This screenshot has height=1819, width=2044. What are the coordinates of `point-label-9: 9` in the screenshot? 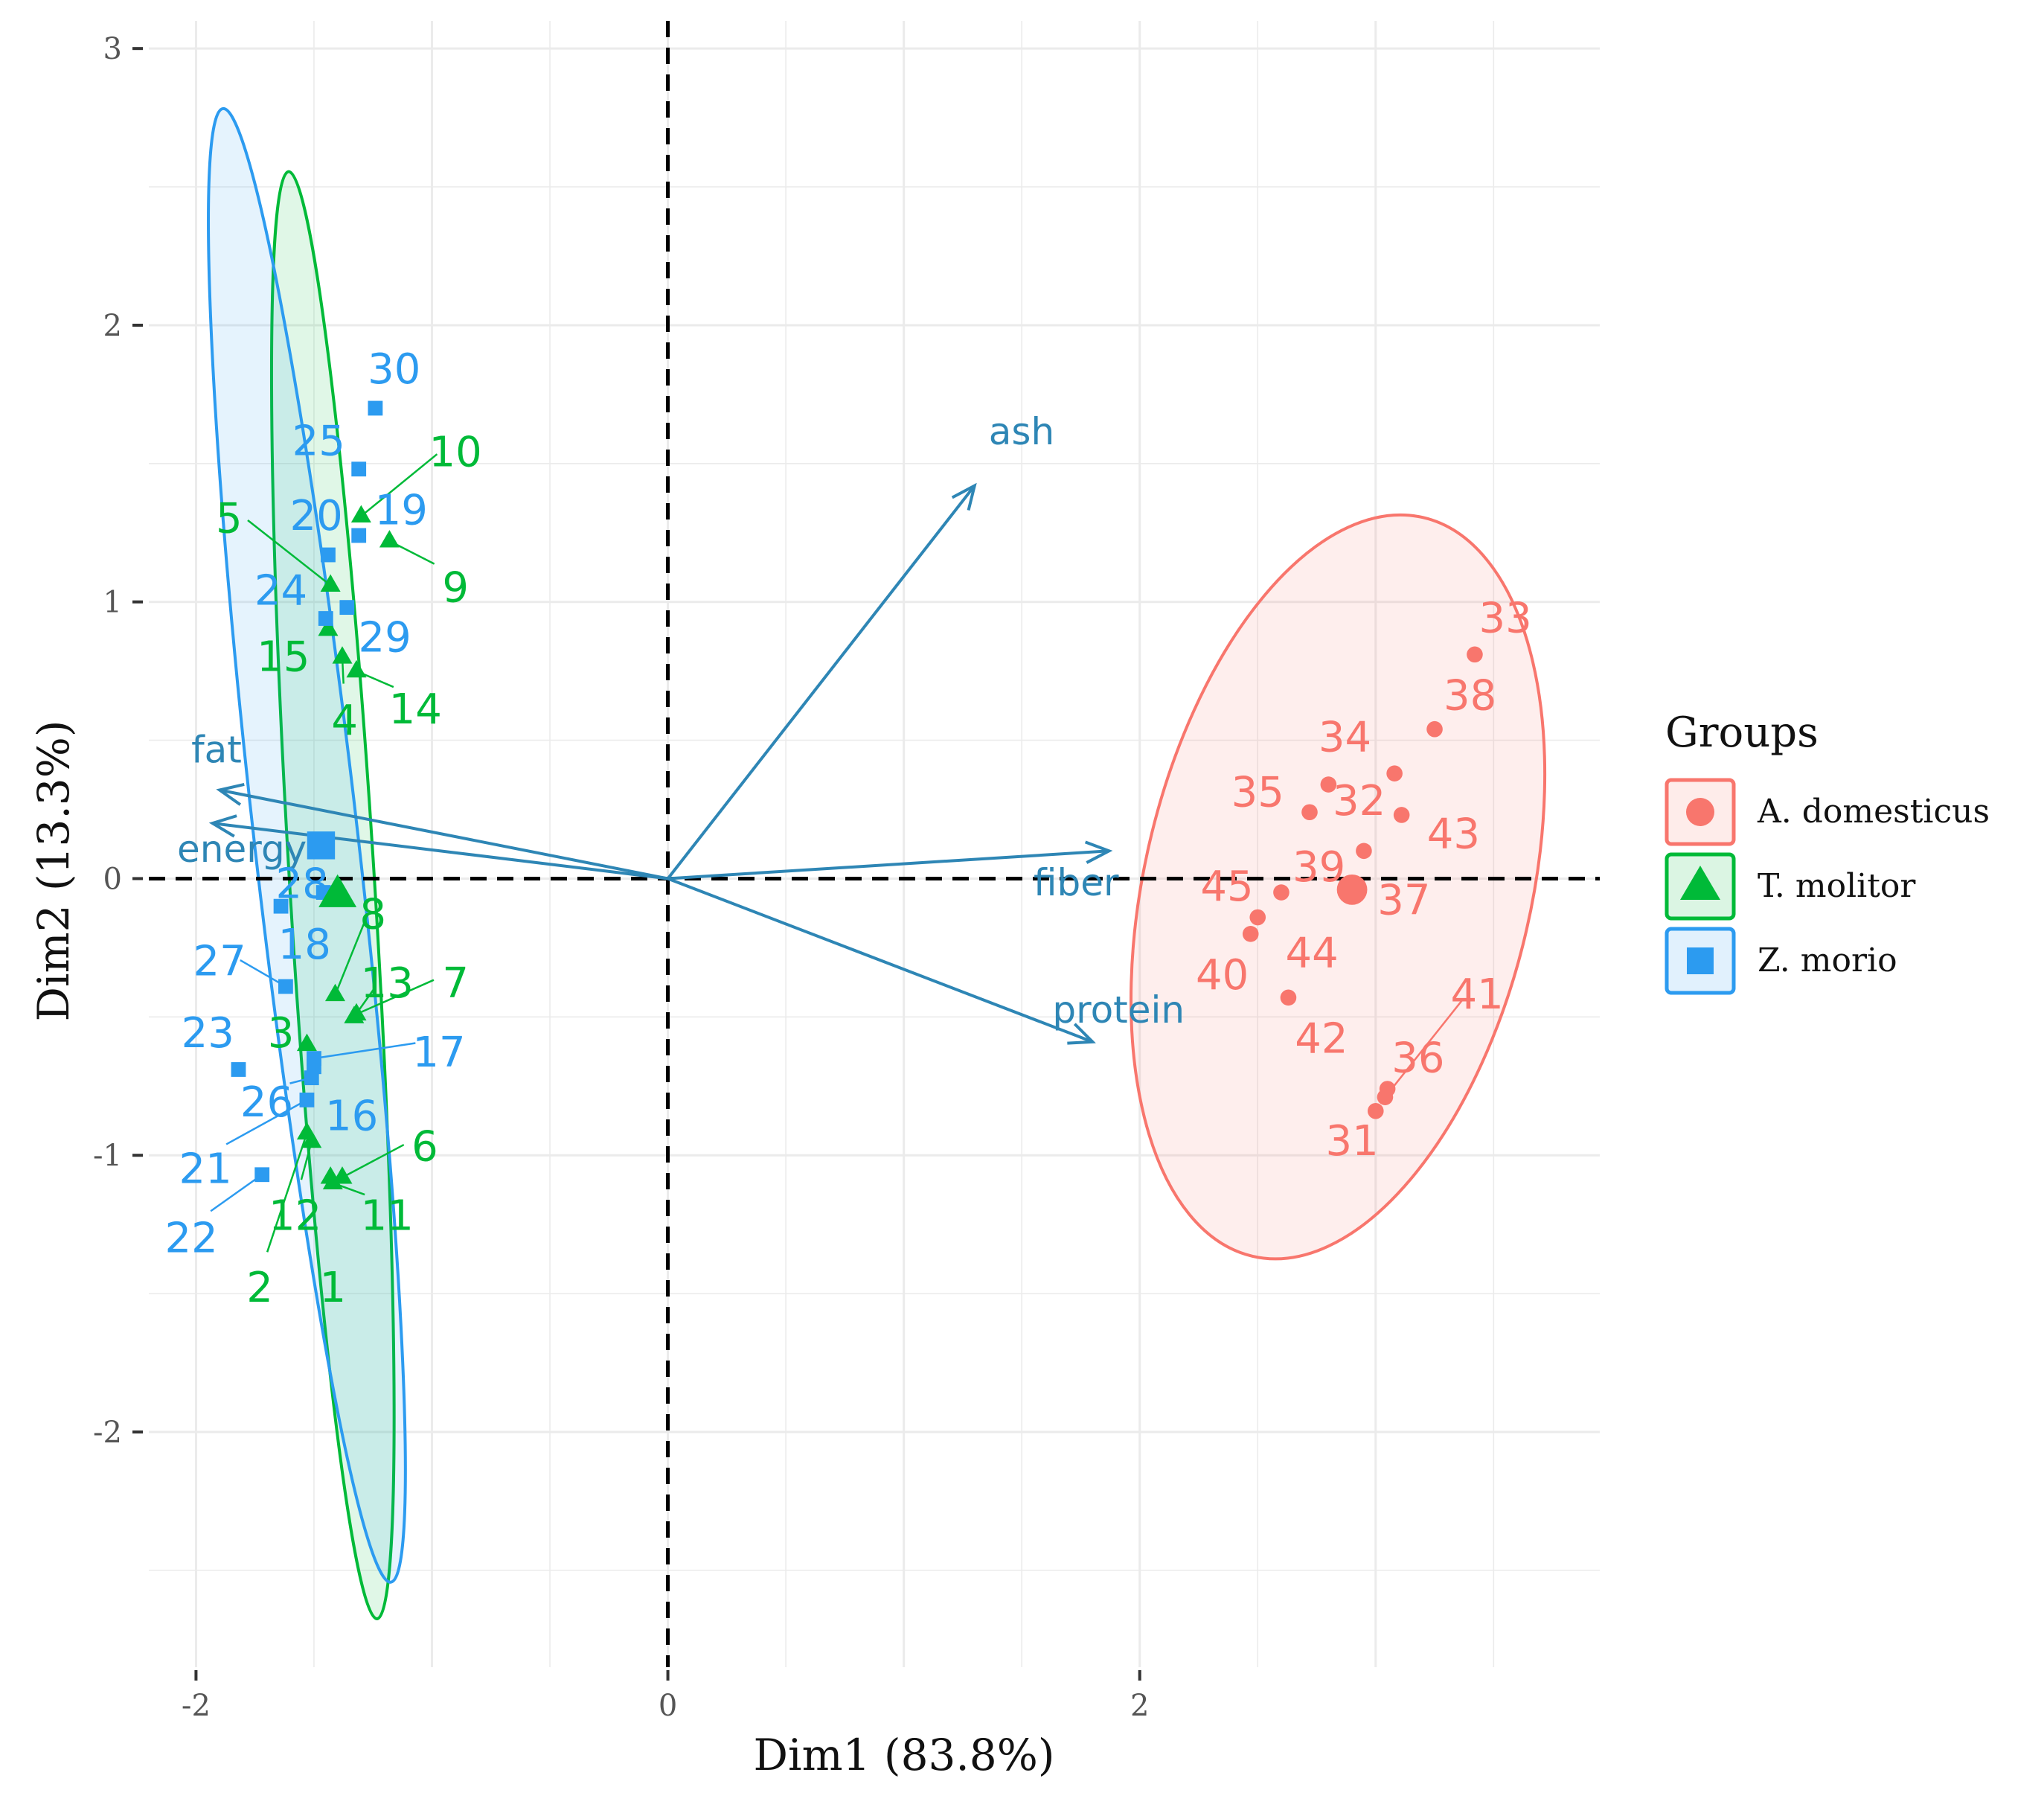 It's located at (456, 588).